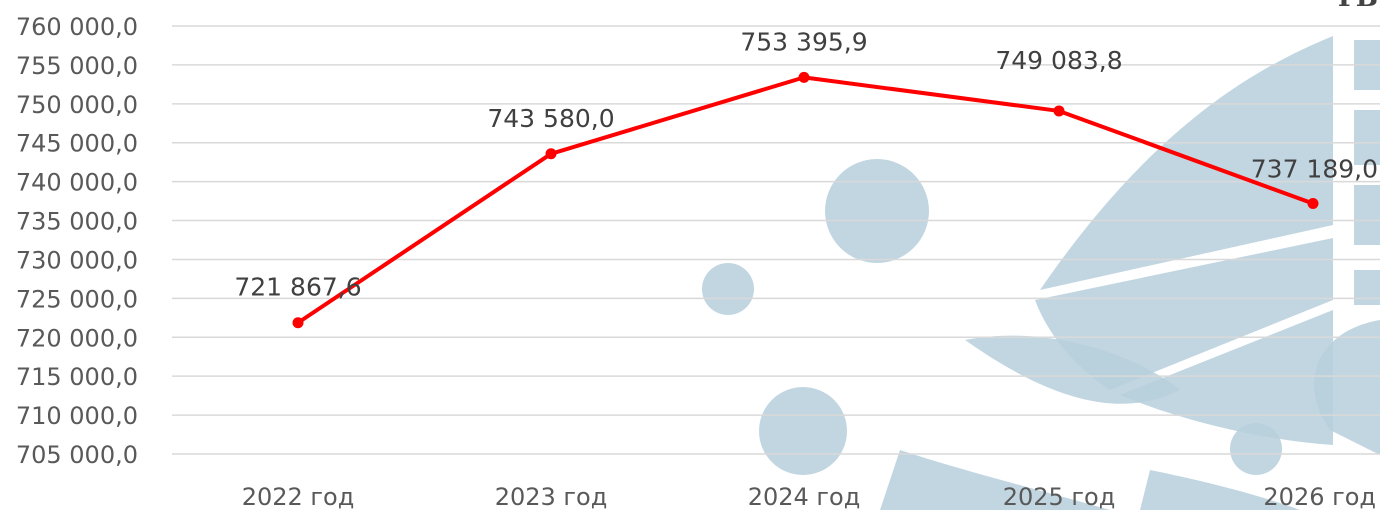 The width and height of the screenshot is (1380, 510). Describe the element at coordinates (1358, 6) in the screenshot. I see `corner-text: ГБ` at that location.